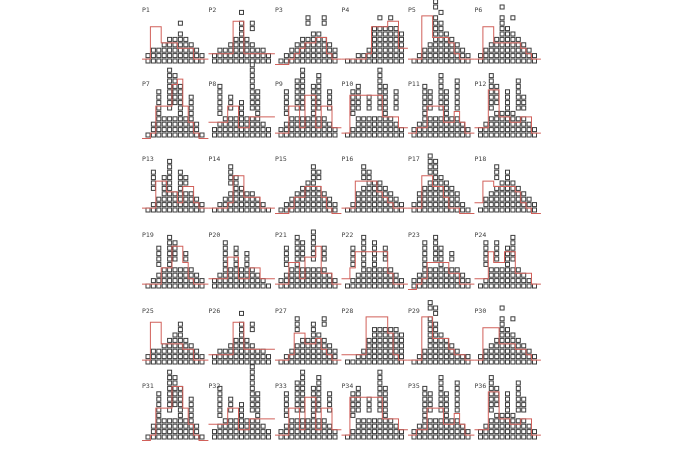 Image resolution: width=681 pixels, height=450 pixels. Describe the element at coordinates (374, 268) in the screenshot. I see `profile-line` at that location.